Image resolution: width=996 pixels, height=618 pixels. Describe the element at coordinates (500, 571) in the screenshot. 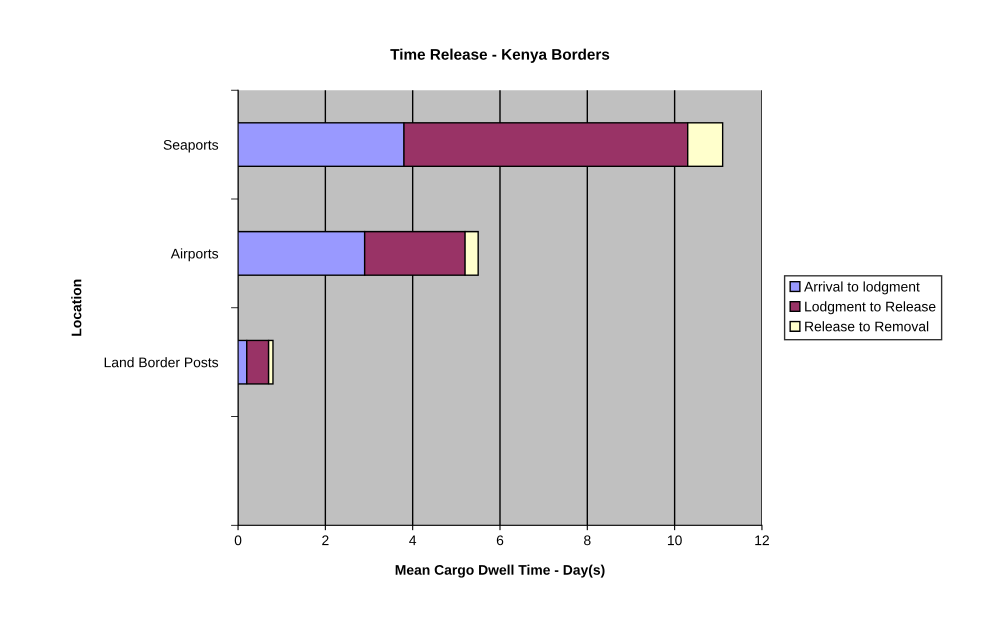

I see `x-axis-title: Mean Cargo Dwell Time - Day(s)` at that location.